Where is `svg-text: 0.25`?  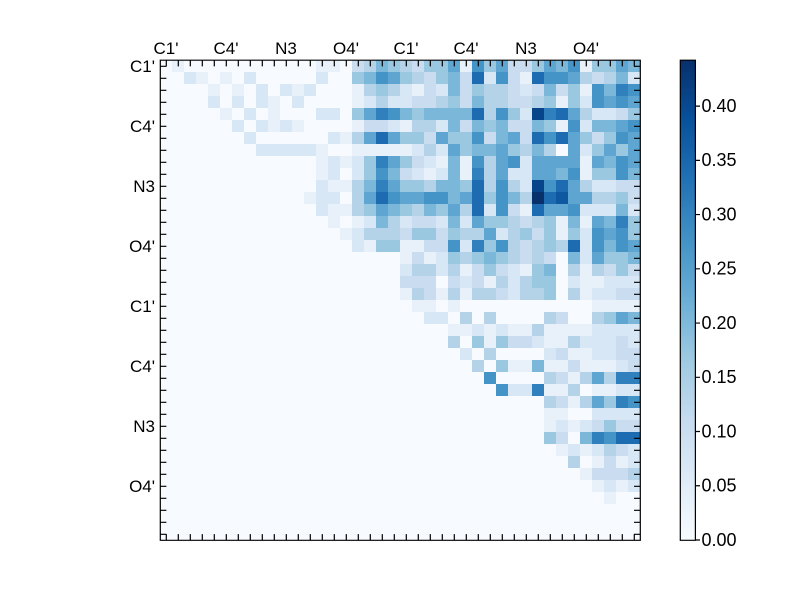
svg-text: 0.25 is located at coordinates (719, 269).